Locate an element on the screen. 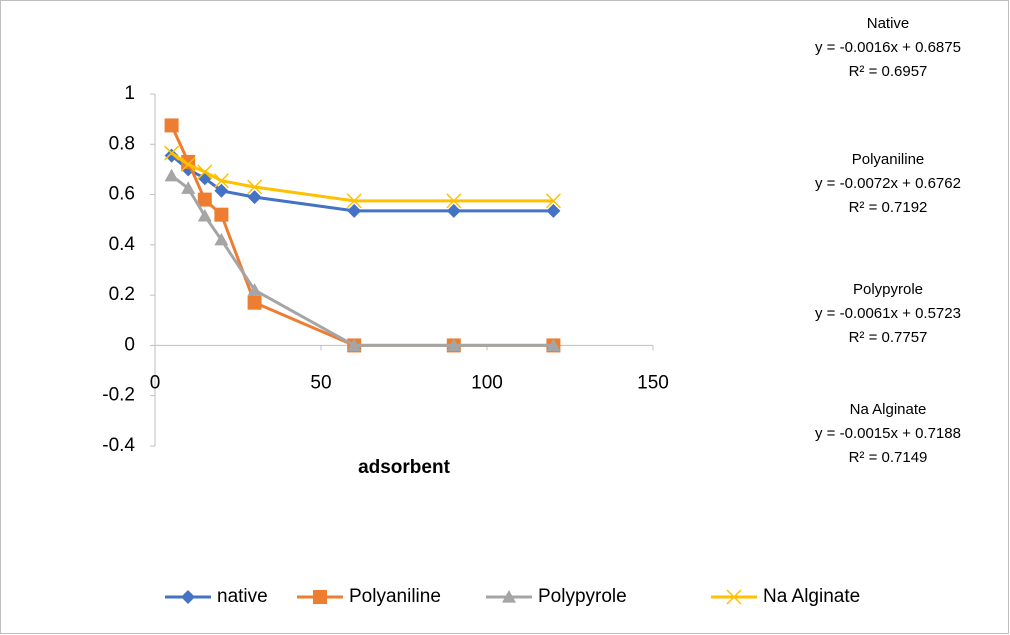 The image size is (1010, 635). annotation-r2: R² = 0.7757 is located at coordinates (888, 337).